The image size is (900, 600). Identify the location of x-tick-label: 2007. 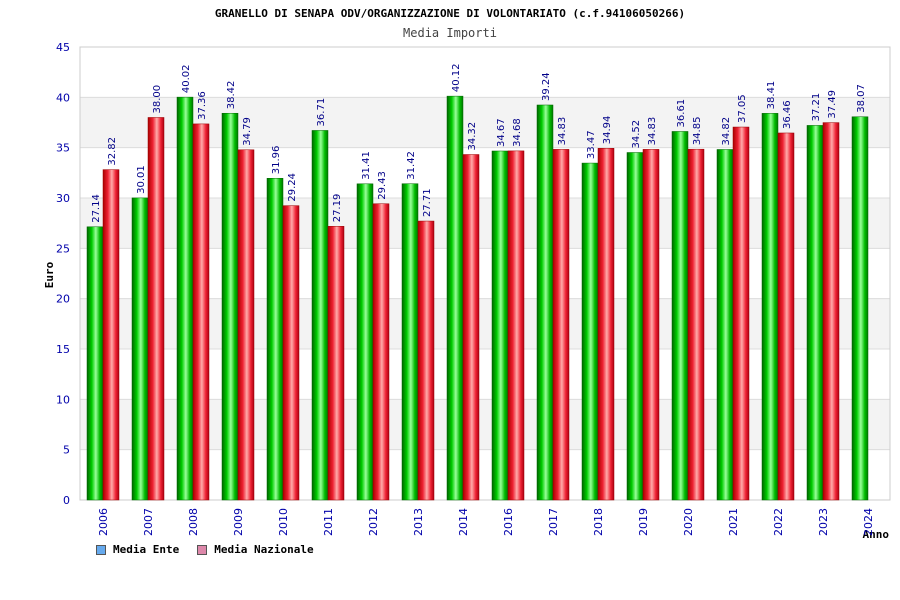
(148, 522).